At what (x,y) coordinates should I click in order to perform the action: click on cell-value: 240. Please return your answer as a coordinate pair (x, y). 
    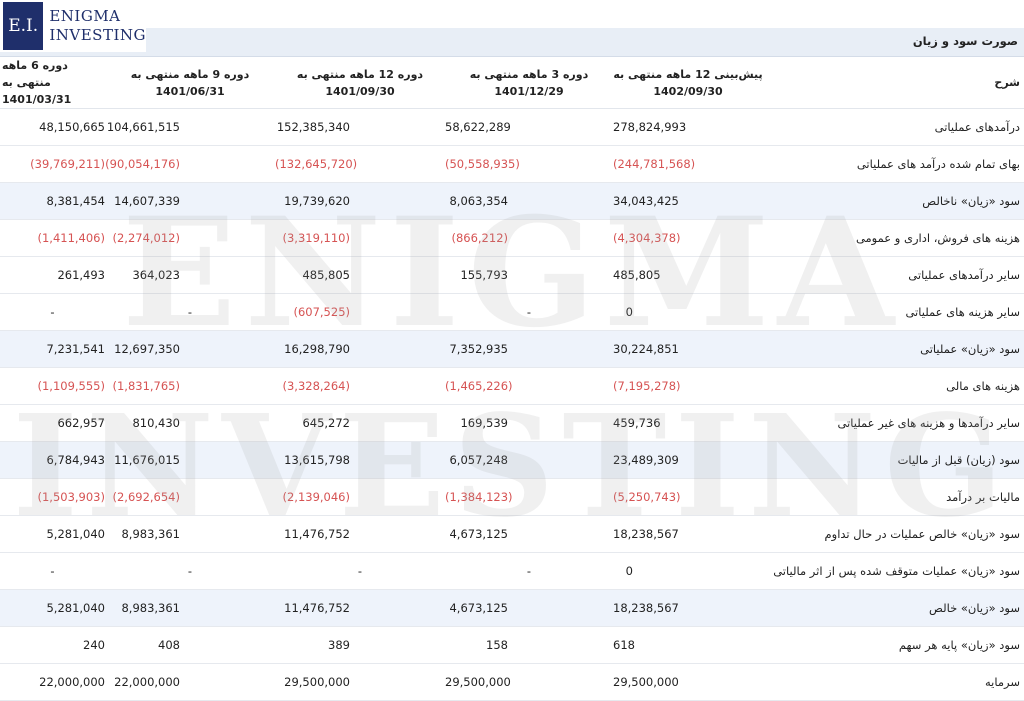
    Looking at the image, I should click on (52, 645).